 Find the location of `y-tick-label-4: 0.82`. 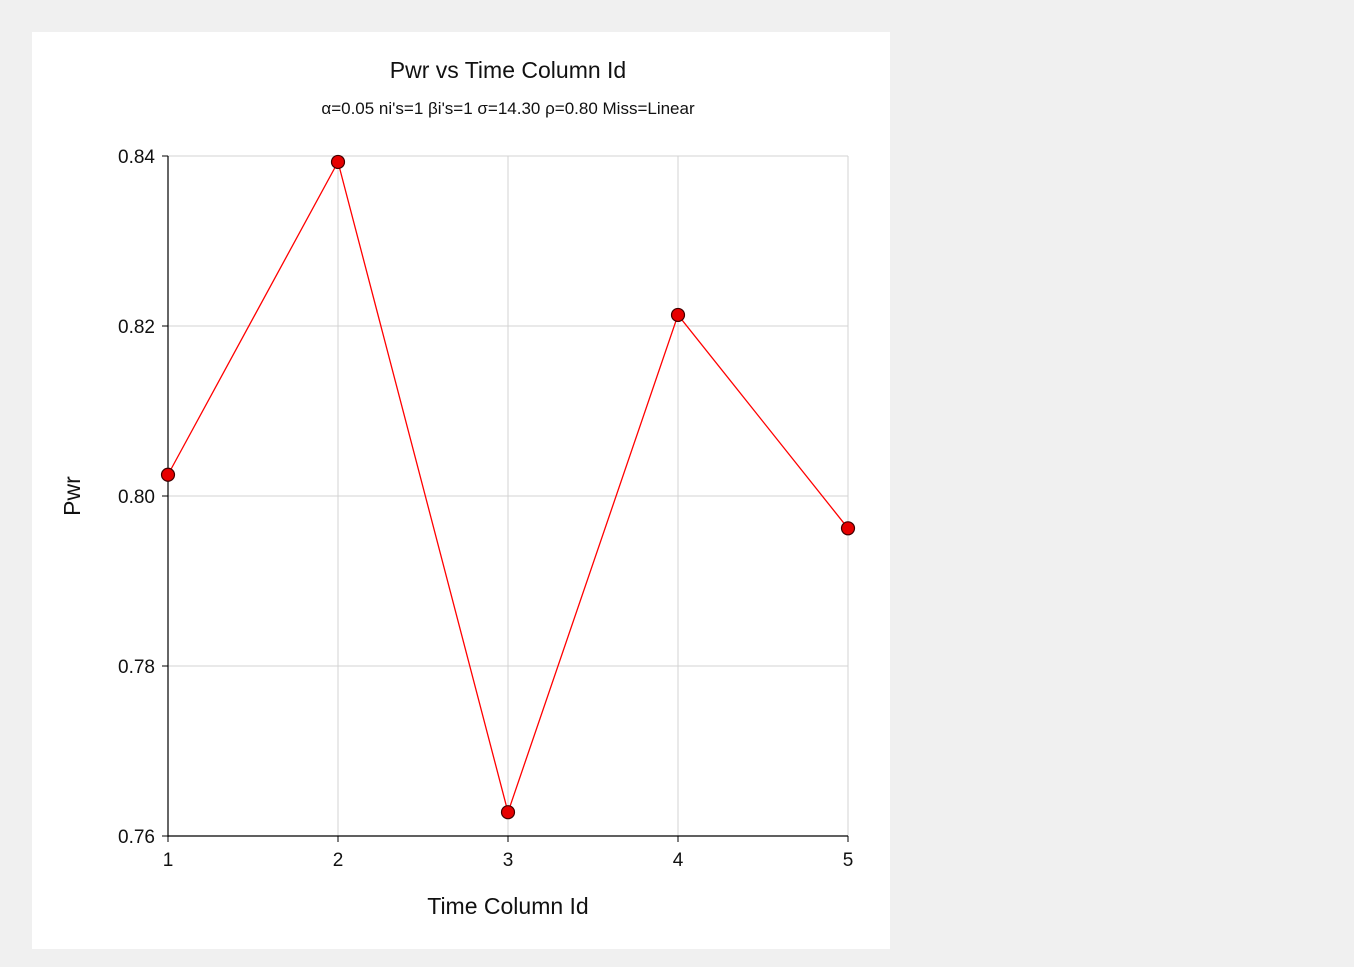

y-tick-label-4: 0.82 is located at coordinates (136, 327).